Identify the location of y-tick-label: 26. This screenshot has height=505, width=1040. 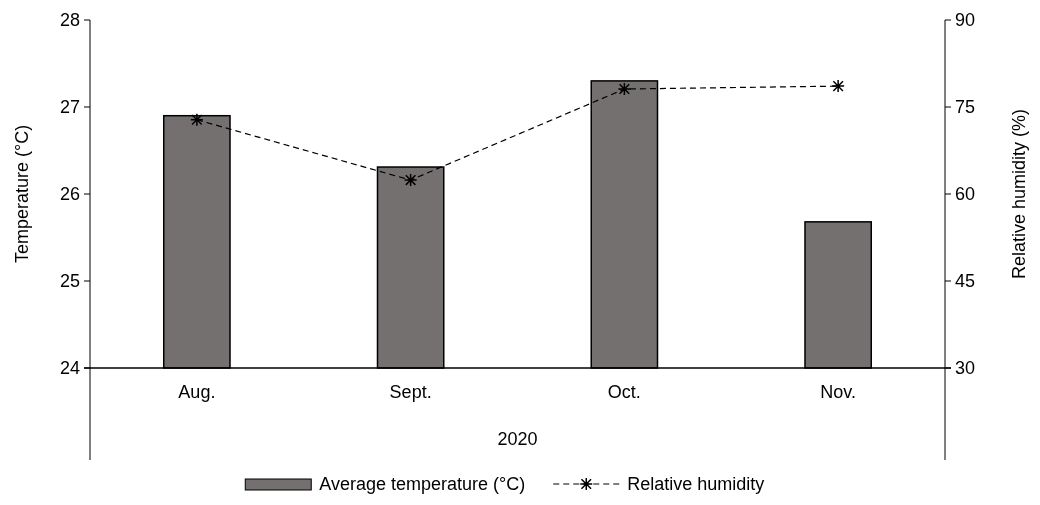
(69, 194).